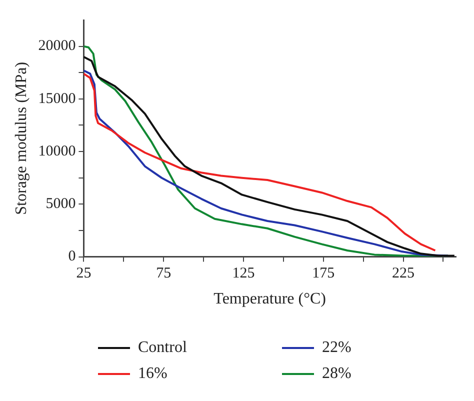 The height and width of the screenshot is (401, 474). What do you see at coordinates (84, 274) in the screenshot?
I see `x-tick-label: 25` at bounding box center [84, 274].